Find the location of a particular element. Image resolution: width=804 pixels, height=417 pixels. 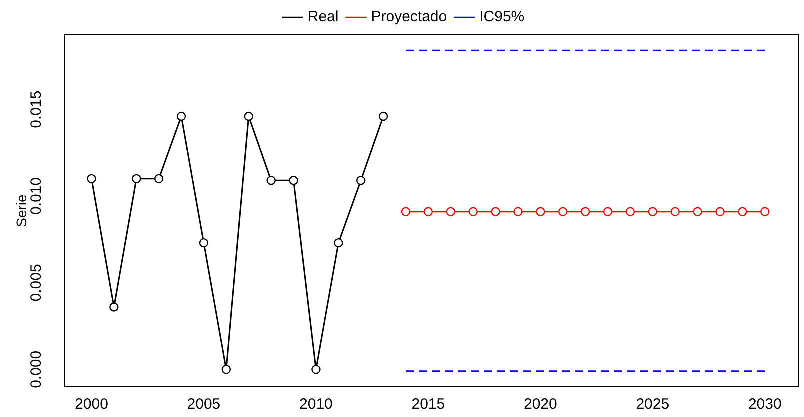

x-tick-label: 2000 is located at coordinates (91, 405).